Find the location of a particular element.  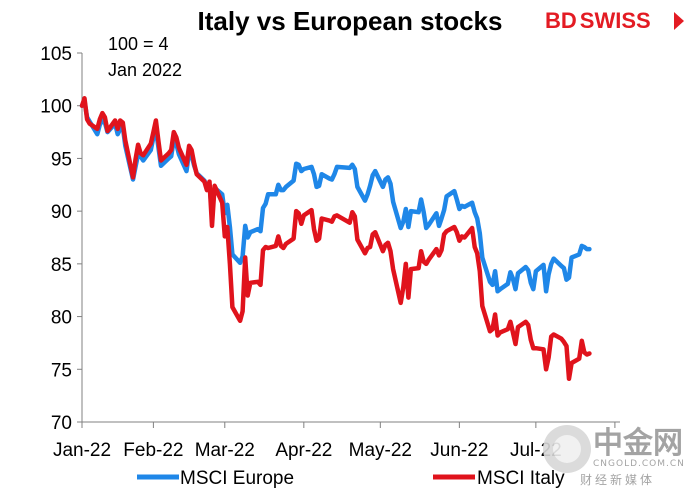

y-tick-label: 95 is located at coordinates (61, 159).